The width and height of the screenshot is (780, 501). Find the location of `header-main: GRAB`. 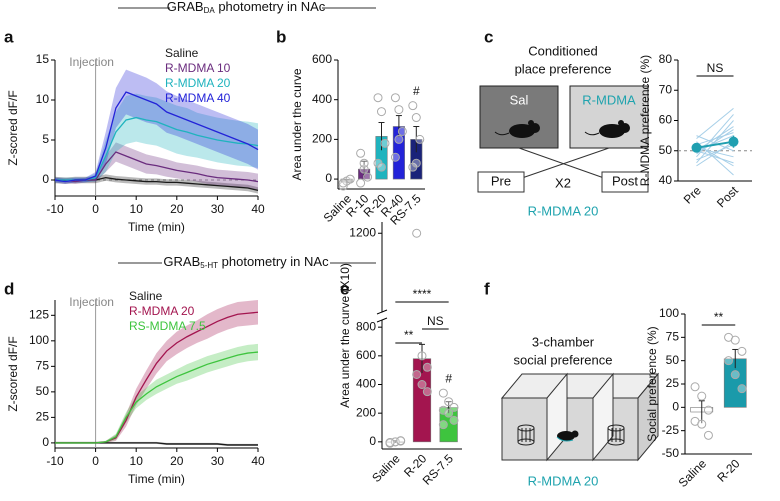

header-main: GRAB is located at coordinates (181, 261).